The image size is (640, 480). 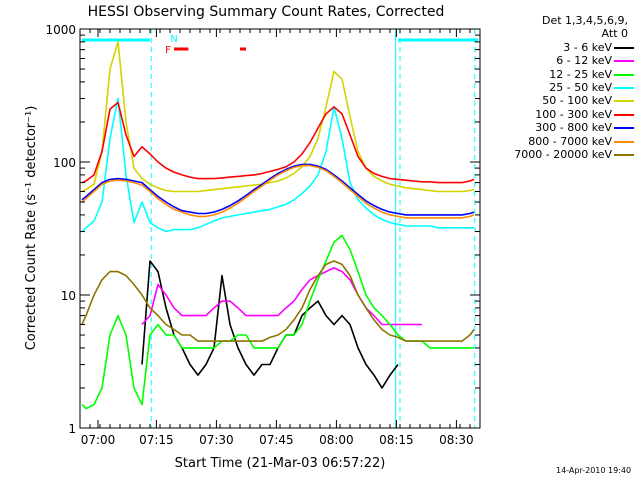 I want to click on legend-entry: 6 - 12 keV, so click(x=562, y=60).